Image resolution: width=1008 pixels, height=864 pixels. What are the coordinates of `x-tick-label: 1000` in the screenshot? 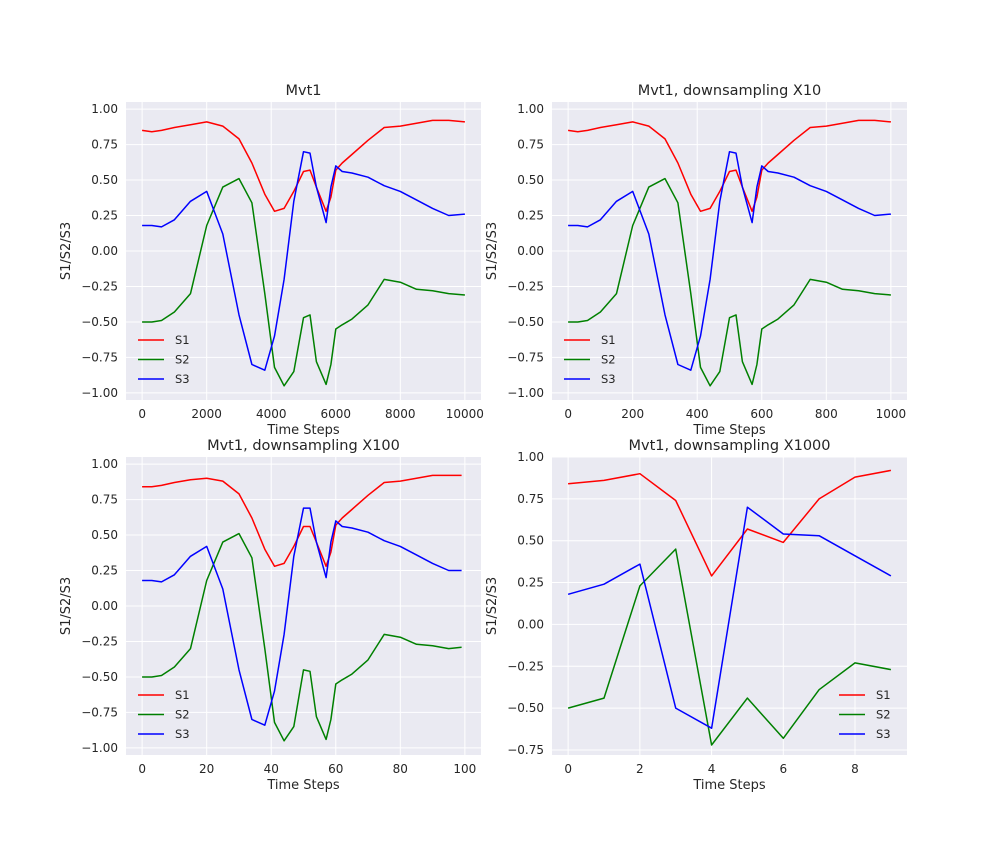 It's located at (891, 414).